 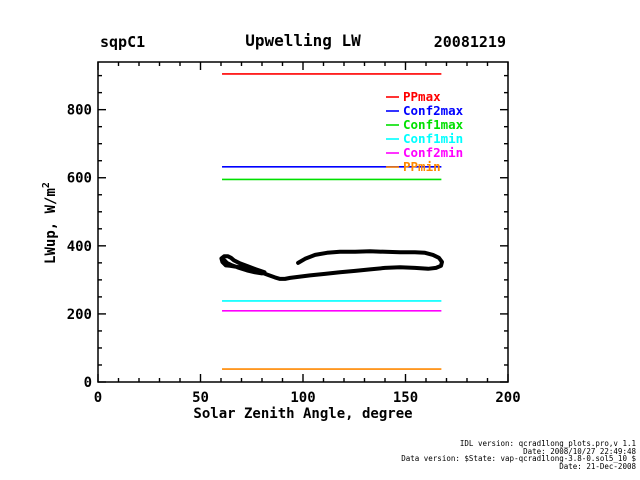 What do you see at coordinates (123, 42) in the screenshot?
I see `site-label: sqpC1` at bounding box center [123, 42].